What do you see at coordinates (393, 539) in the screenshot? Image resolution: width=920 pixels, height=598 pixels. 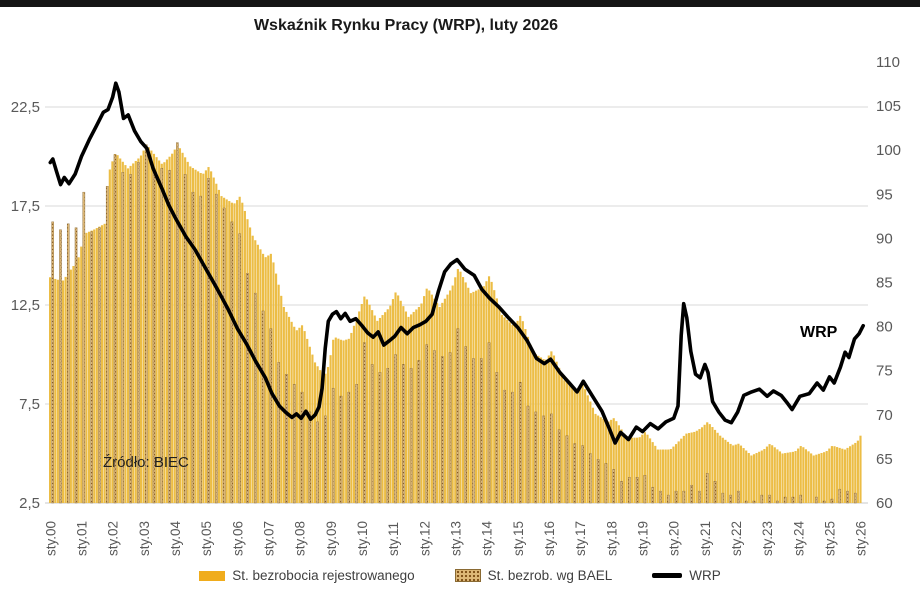 I see `svg-text: sty.11` at bounding box center [393, 539].